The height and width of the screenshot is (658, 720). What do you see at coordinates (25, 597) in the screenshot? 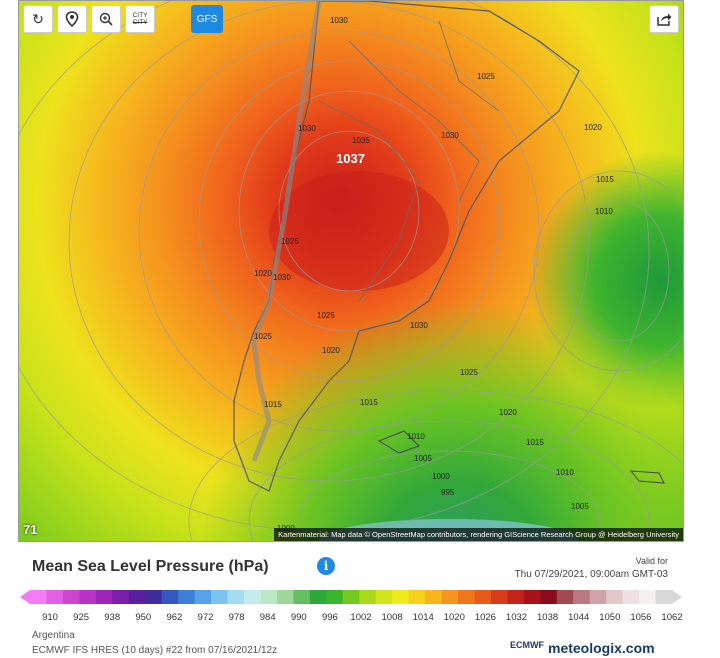
I see `scale-min-arrow` at bounding box center [25, 597].